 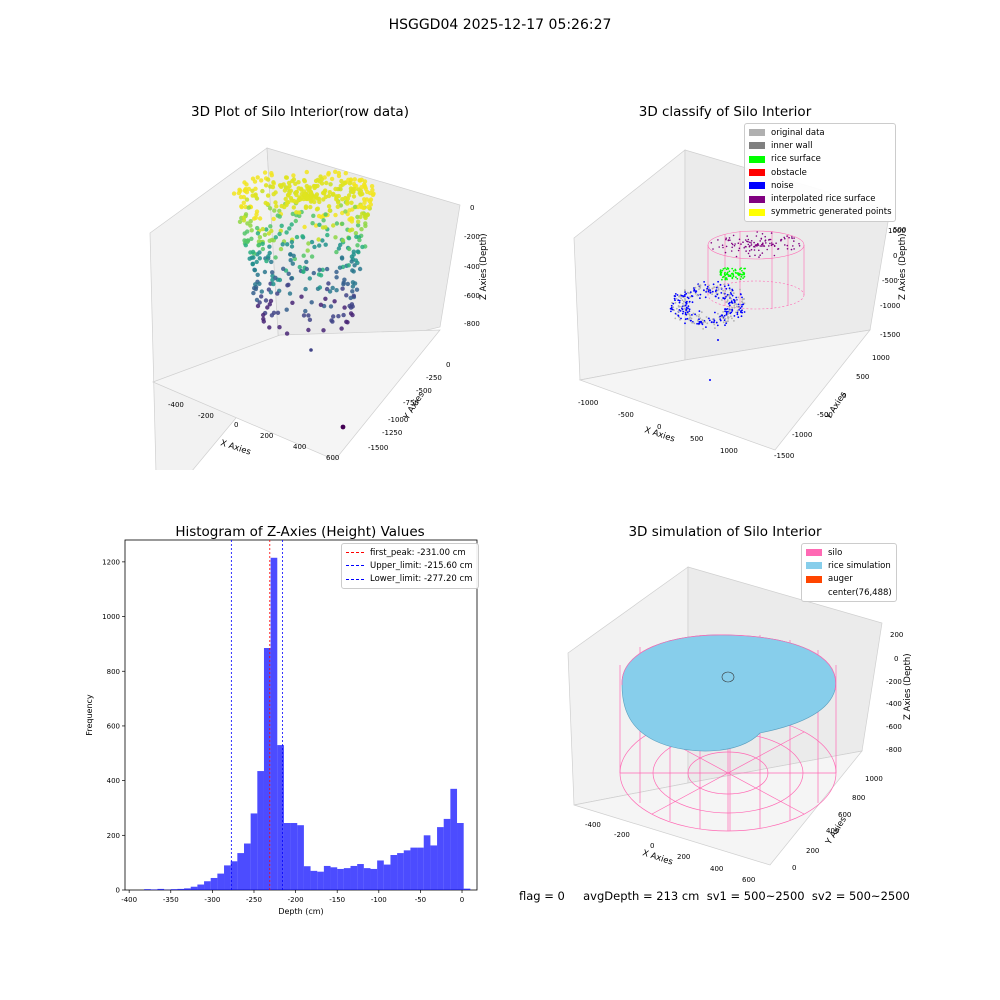 I want to click on y-tick-label: 1200, so click(x=111, y=562).